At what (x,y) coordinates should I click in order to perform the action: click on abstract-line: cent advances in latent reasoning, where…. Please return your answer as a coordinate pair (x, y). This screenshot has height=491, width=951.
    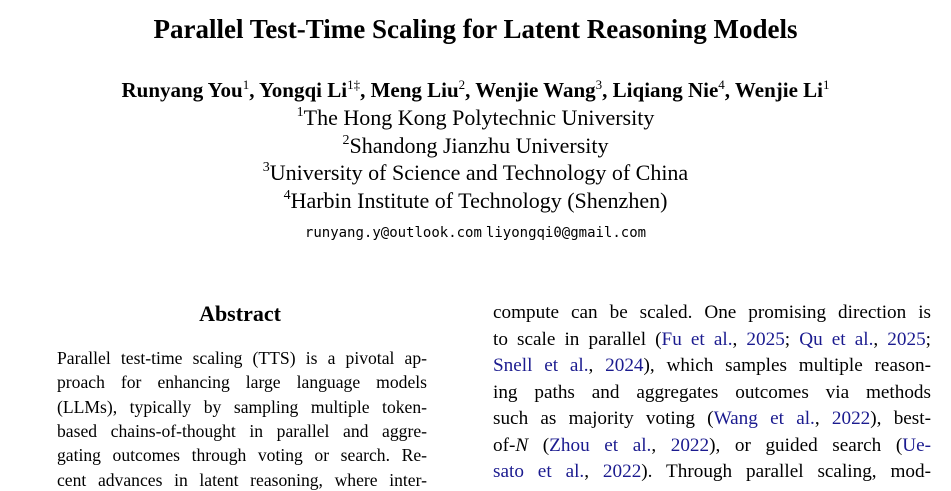
    Looking at the image, I should click on (242, 479).